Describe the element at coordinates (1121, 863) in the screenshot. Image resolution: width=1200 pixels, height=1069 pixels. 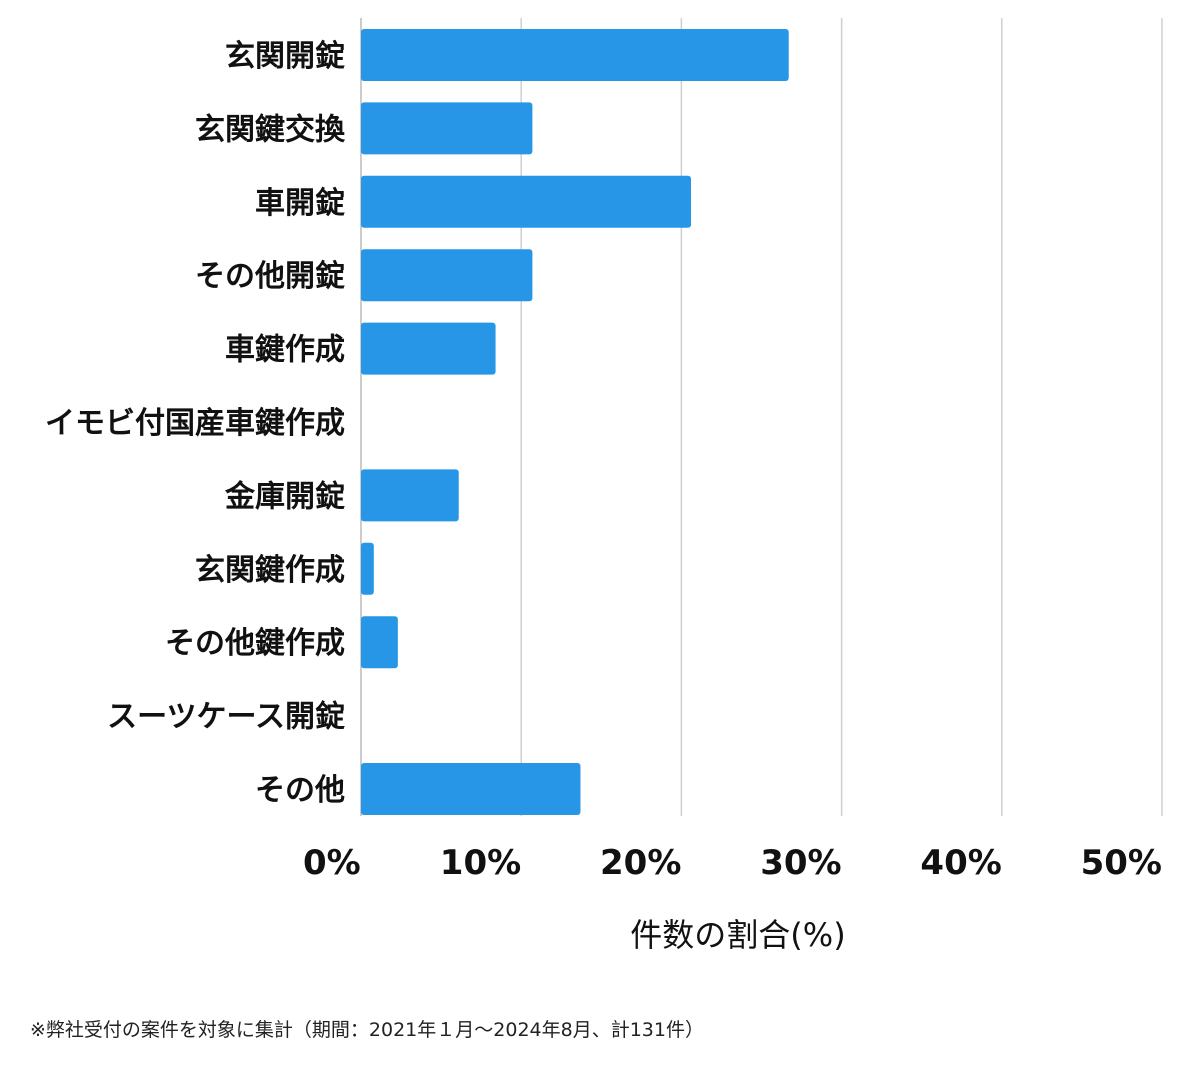
I see `x-tick-label: 50%` at that location.